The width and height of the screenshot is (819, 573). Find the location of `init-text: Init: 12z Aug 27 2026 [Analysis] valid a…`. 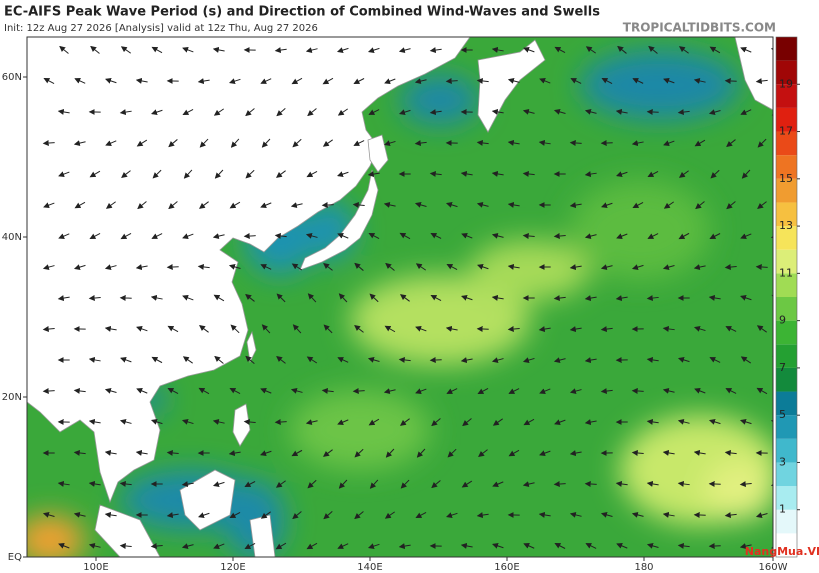

init-text: Init: 12z Aug 27 2026 [Analysis] valid a… is located at coordinates (161, 28).